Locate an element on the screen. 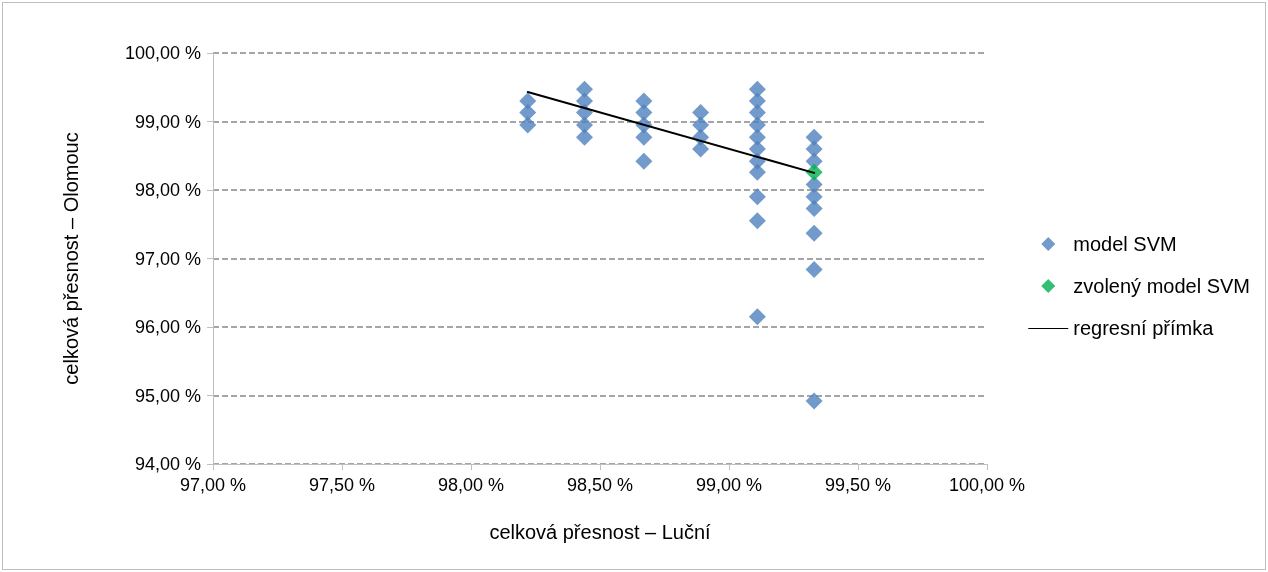  x-axis-title: celková přesnost – Luční is located at coordinates (600, 532).